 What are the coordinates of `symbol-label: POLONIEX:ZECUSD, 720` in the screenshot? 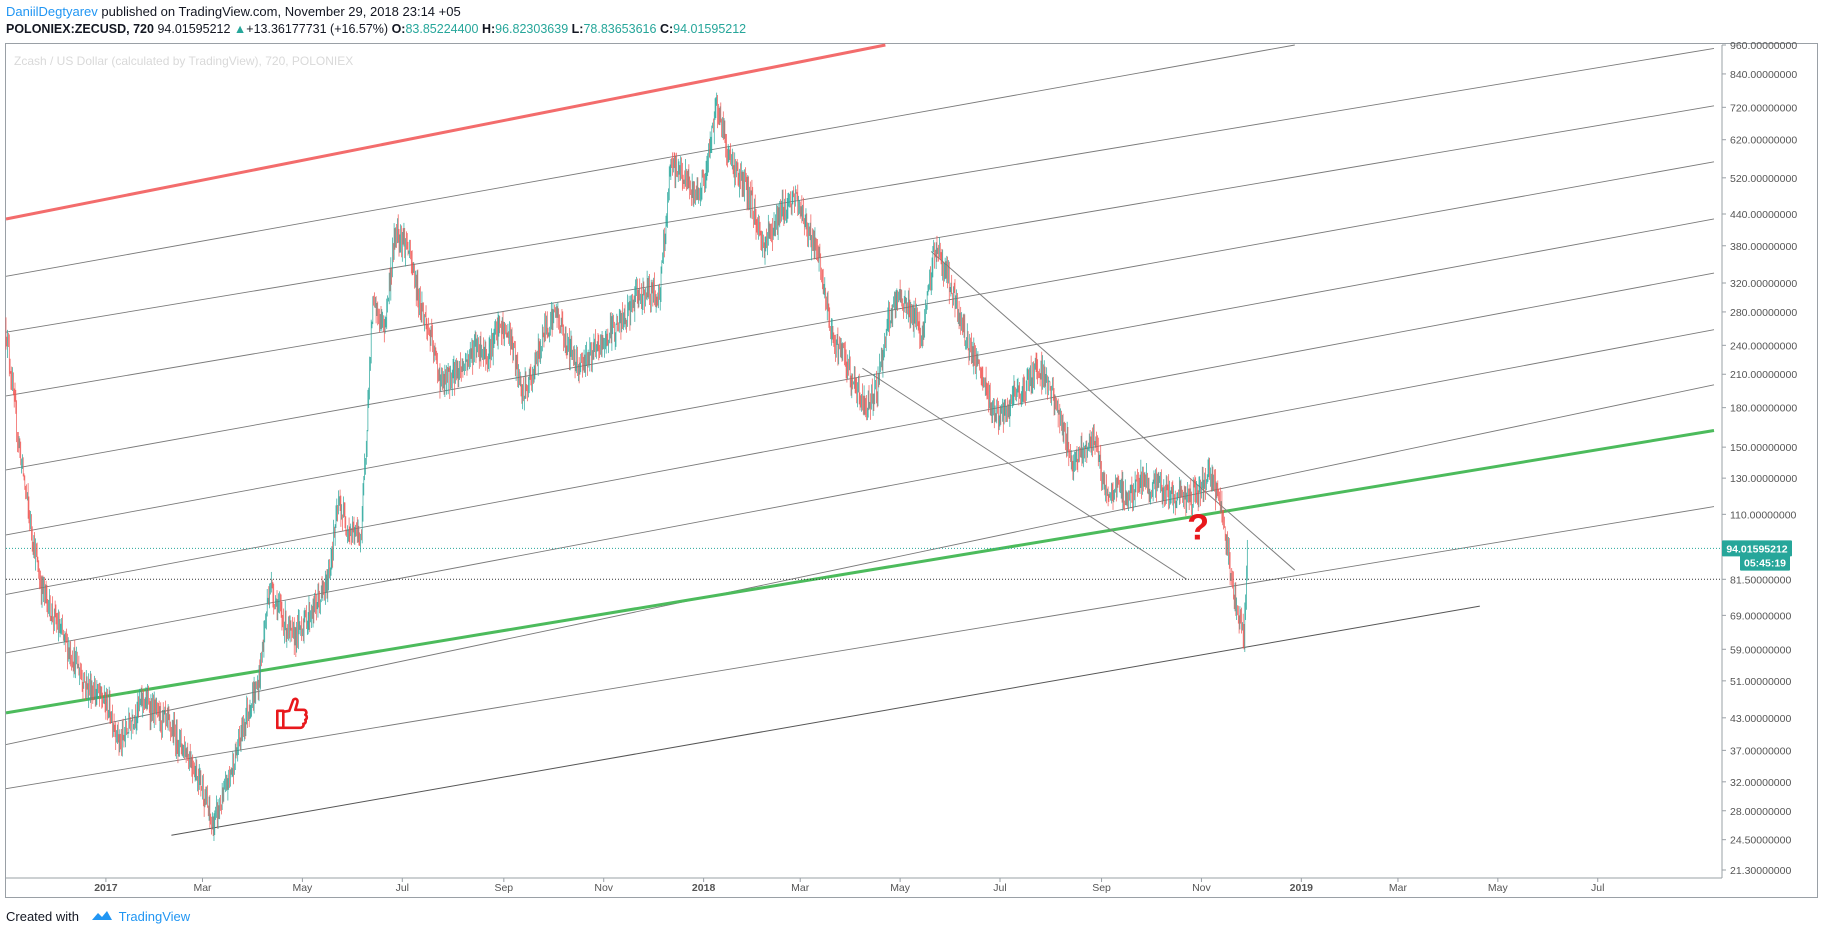 It's located at (80, 29).